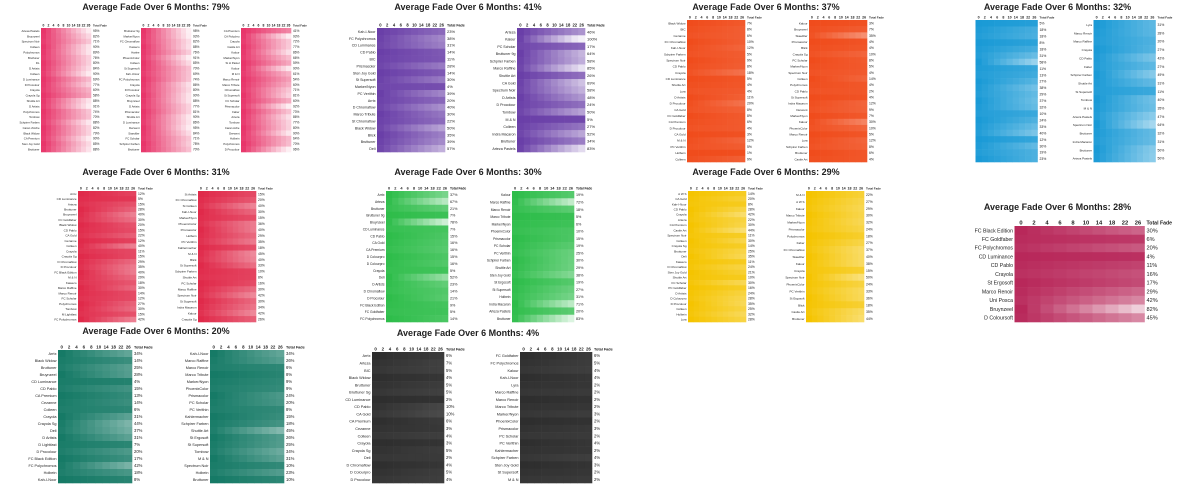  Describe the element at coordinates (869, 305) in the screenshot. I see `total-fade-value: 18%` at that location.